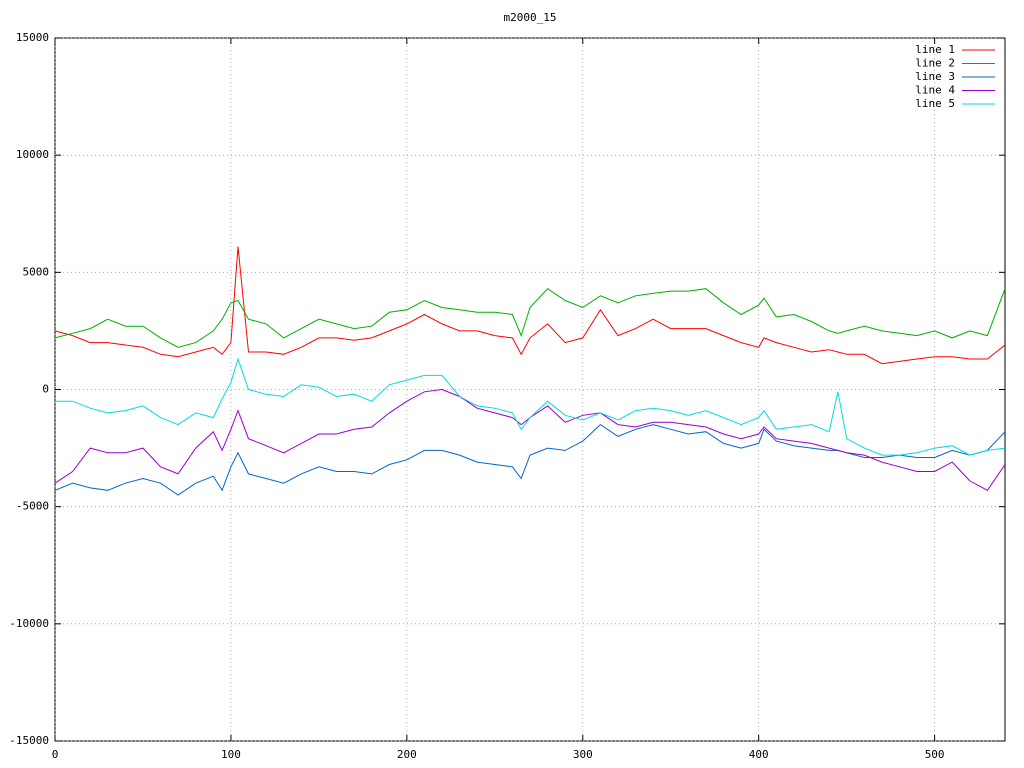  What do you see at coordinates (55, 754) in the screenshot?
I see `x-tick-label: 0` at bounding box center [55, 754].